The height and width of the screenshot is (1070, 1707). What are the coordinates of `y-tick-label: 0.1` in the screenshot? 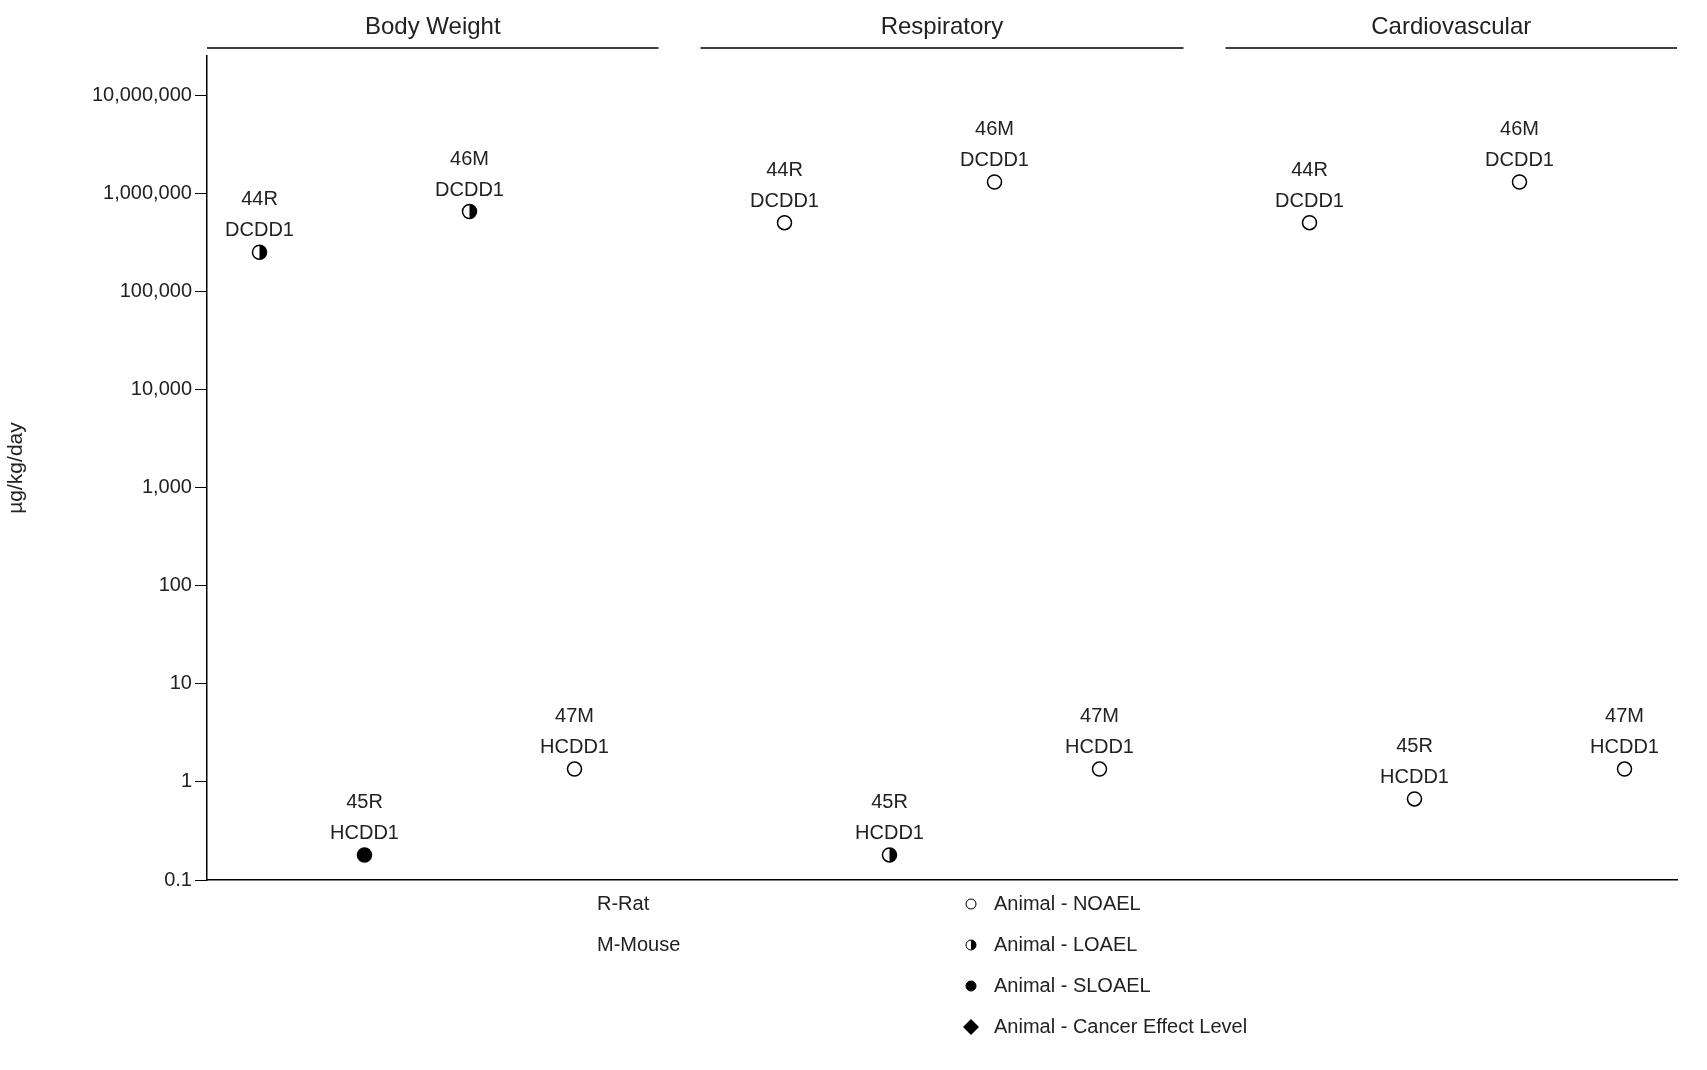 It's located at (178, 878).